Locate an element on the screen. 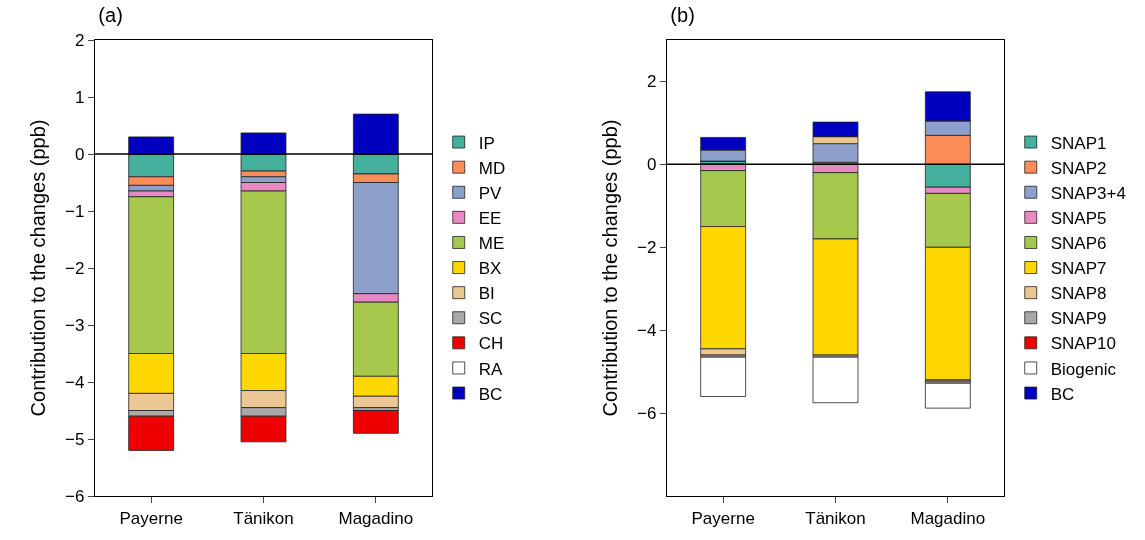 The image size is (1145, 540). legend-label: SNAP7 is located at coordinates (1078, 269).